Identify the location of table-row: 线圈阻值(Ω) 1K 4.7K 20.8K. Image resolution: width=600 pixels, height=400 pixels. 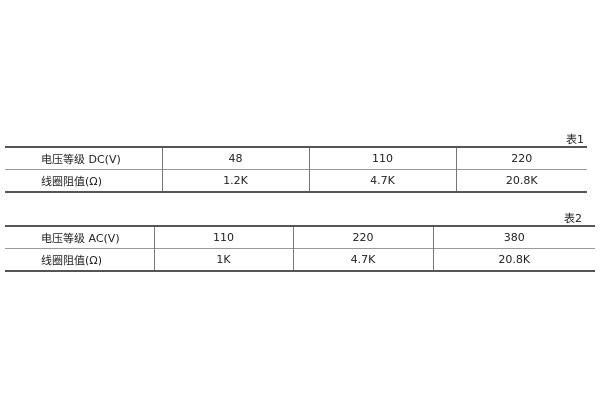
(300, 259).